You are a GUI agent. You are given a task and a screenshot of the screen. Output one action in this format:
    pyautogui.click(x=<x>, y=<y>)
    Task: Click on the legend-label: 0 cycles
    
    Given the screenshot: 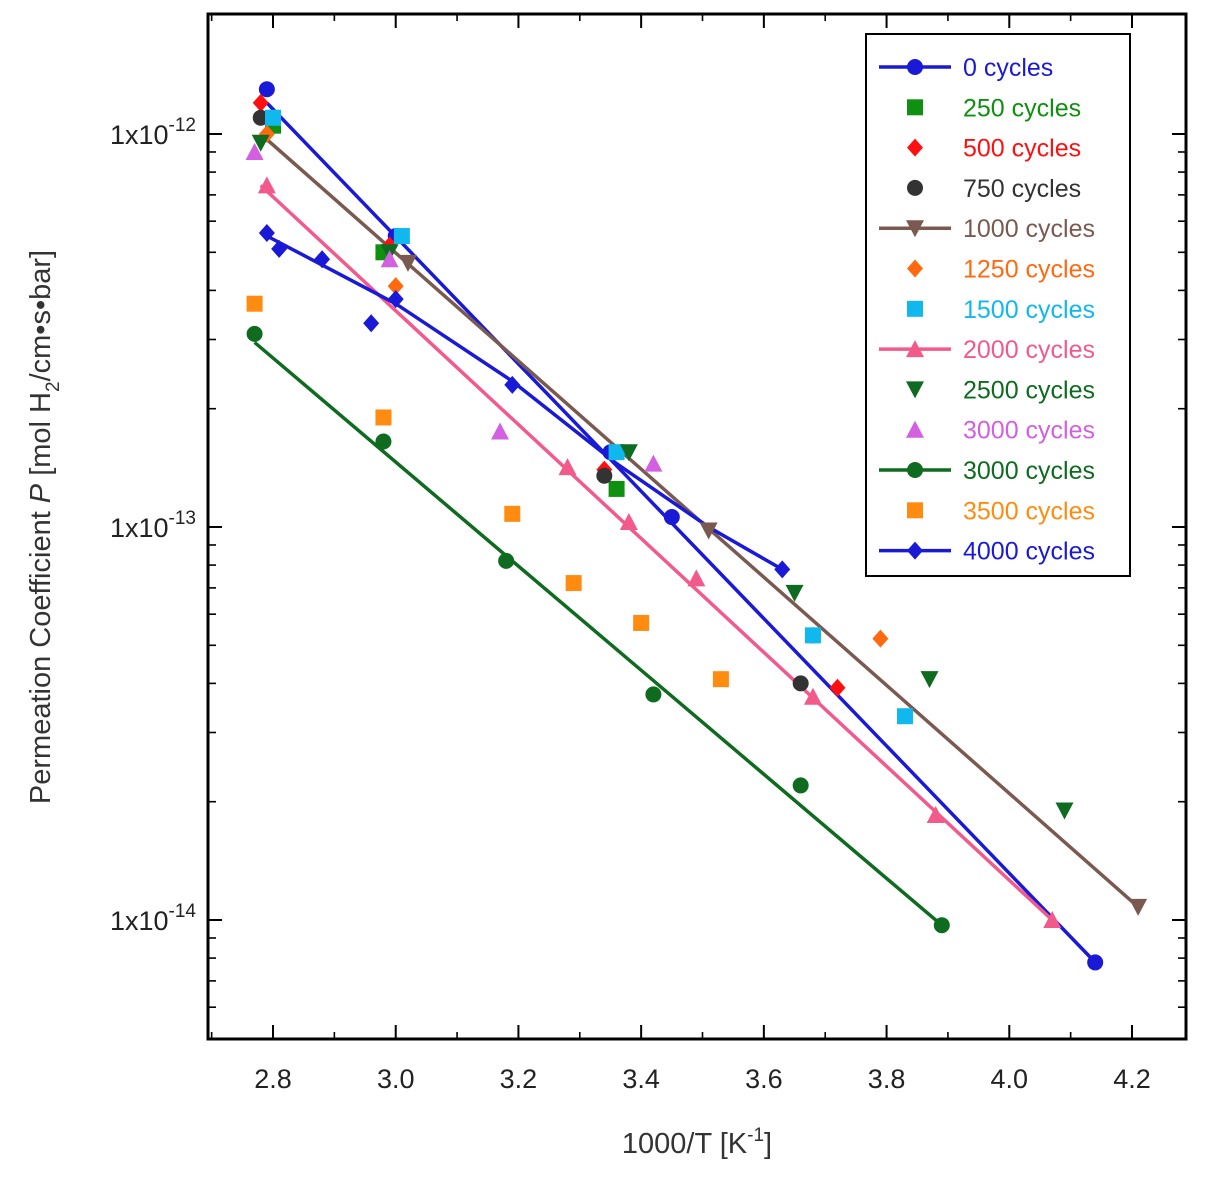 What is the action you would take?
    pyautogui.click(x=1008, y=68)
    